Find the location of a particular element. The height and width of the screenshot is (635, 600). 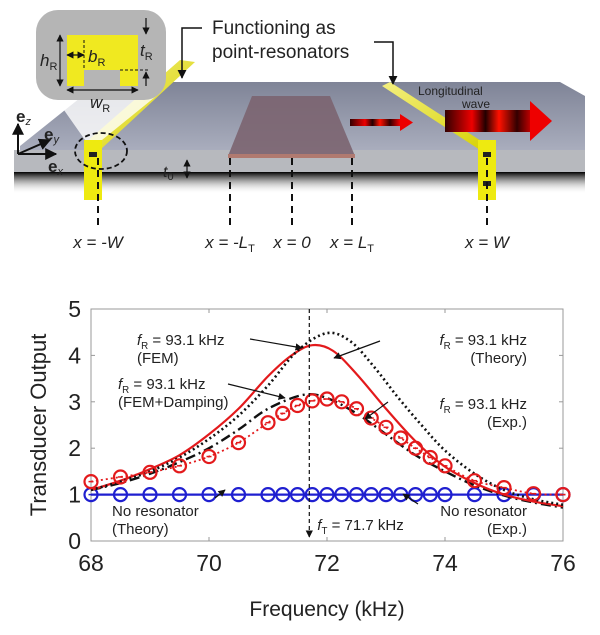

ey-label: ey is located at coordinates (52, 135).